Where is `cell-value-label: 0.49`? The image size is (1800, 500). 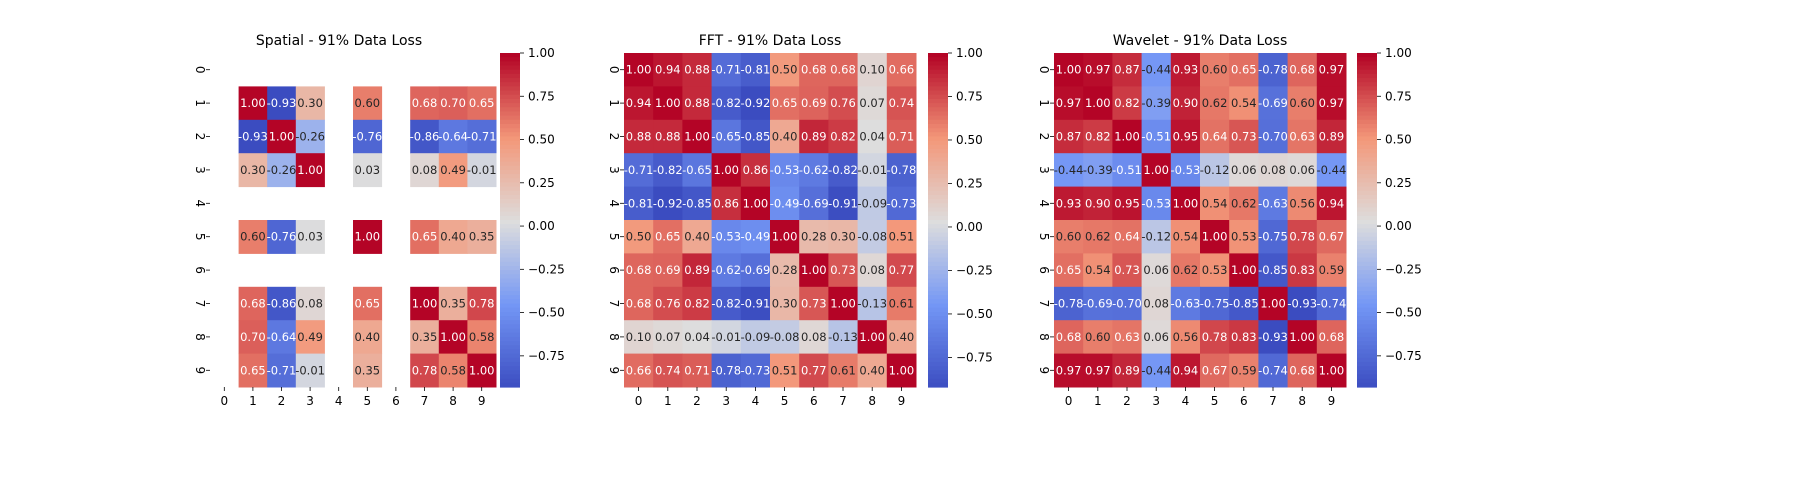 cell-value-label: 0.49 is located at coordinates (453, 170).